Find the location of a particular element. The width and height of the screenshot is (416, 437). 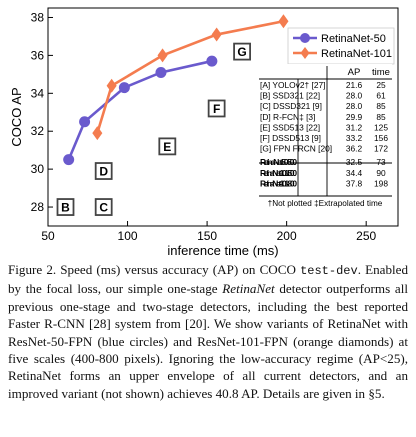

table-method: [G] FPN FRCN [20] is located at coordinates (296, 149).